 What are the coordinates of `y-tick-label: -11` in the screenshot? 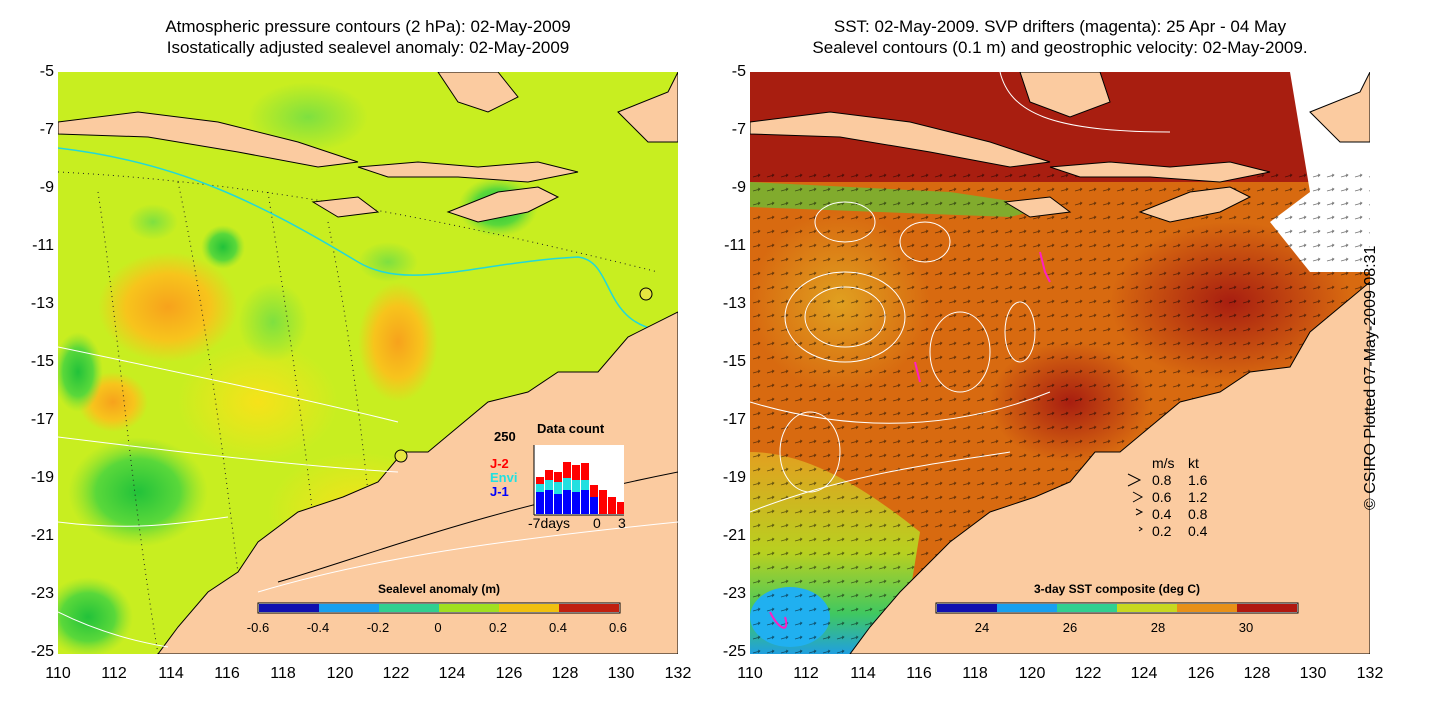 It's located at (735, 245).